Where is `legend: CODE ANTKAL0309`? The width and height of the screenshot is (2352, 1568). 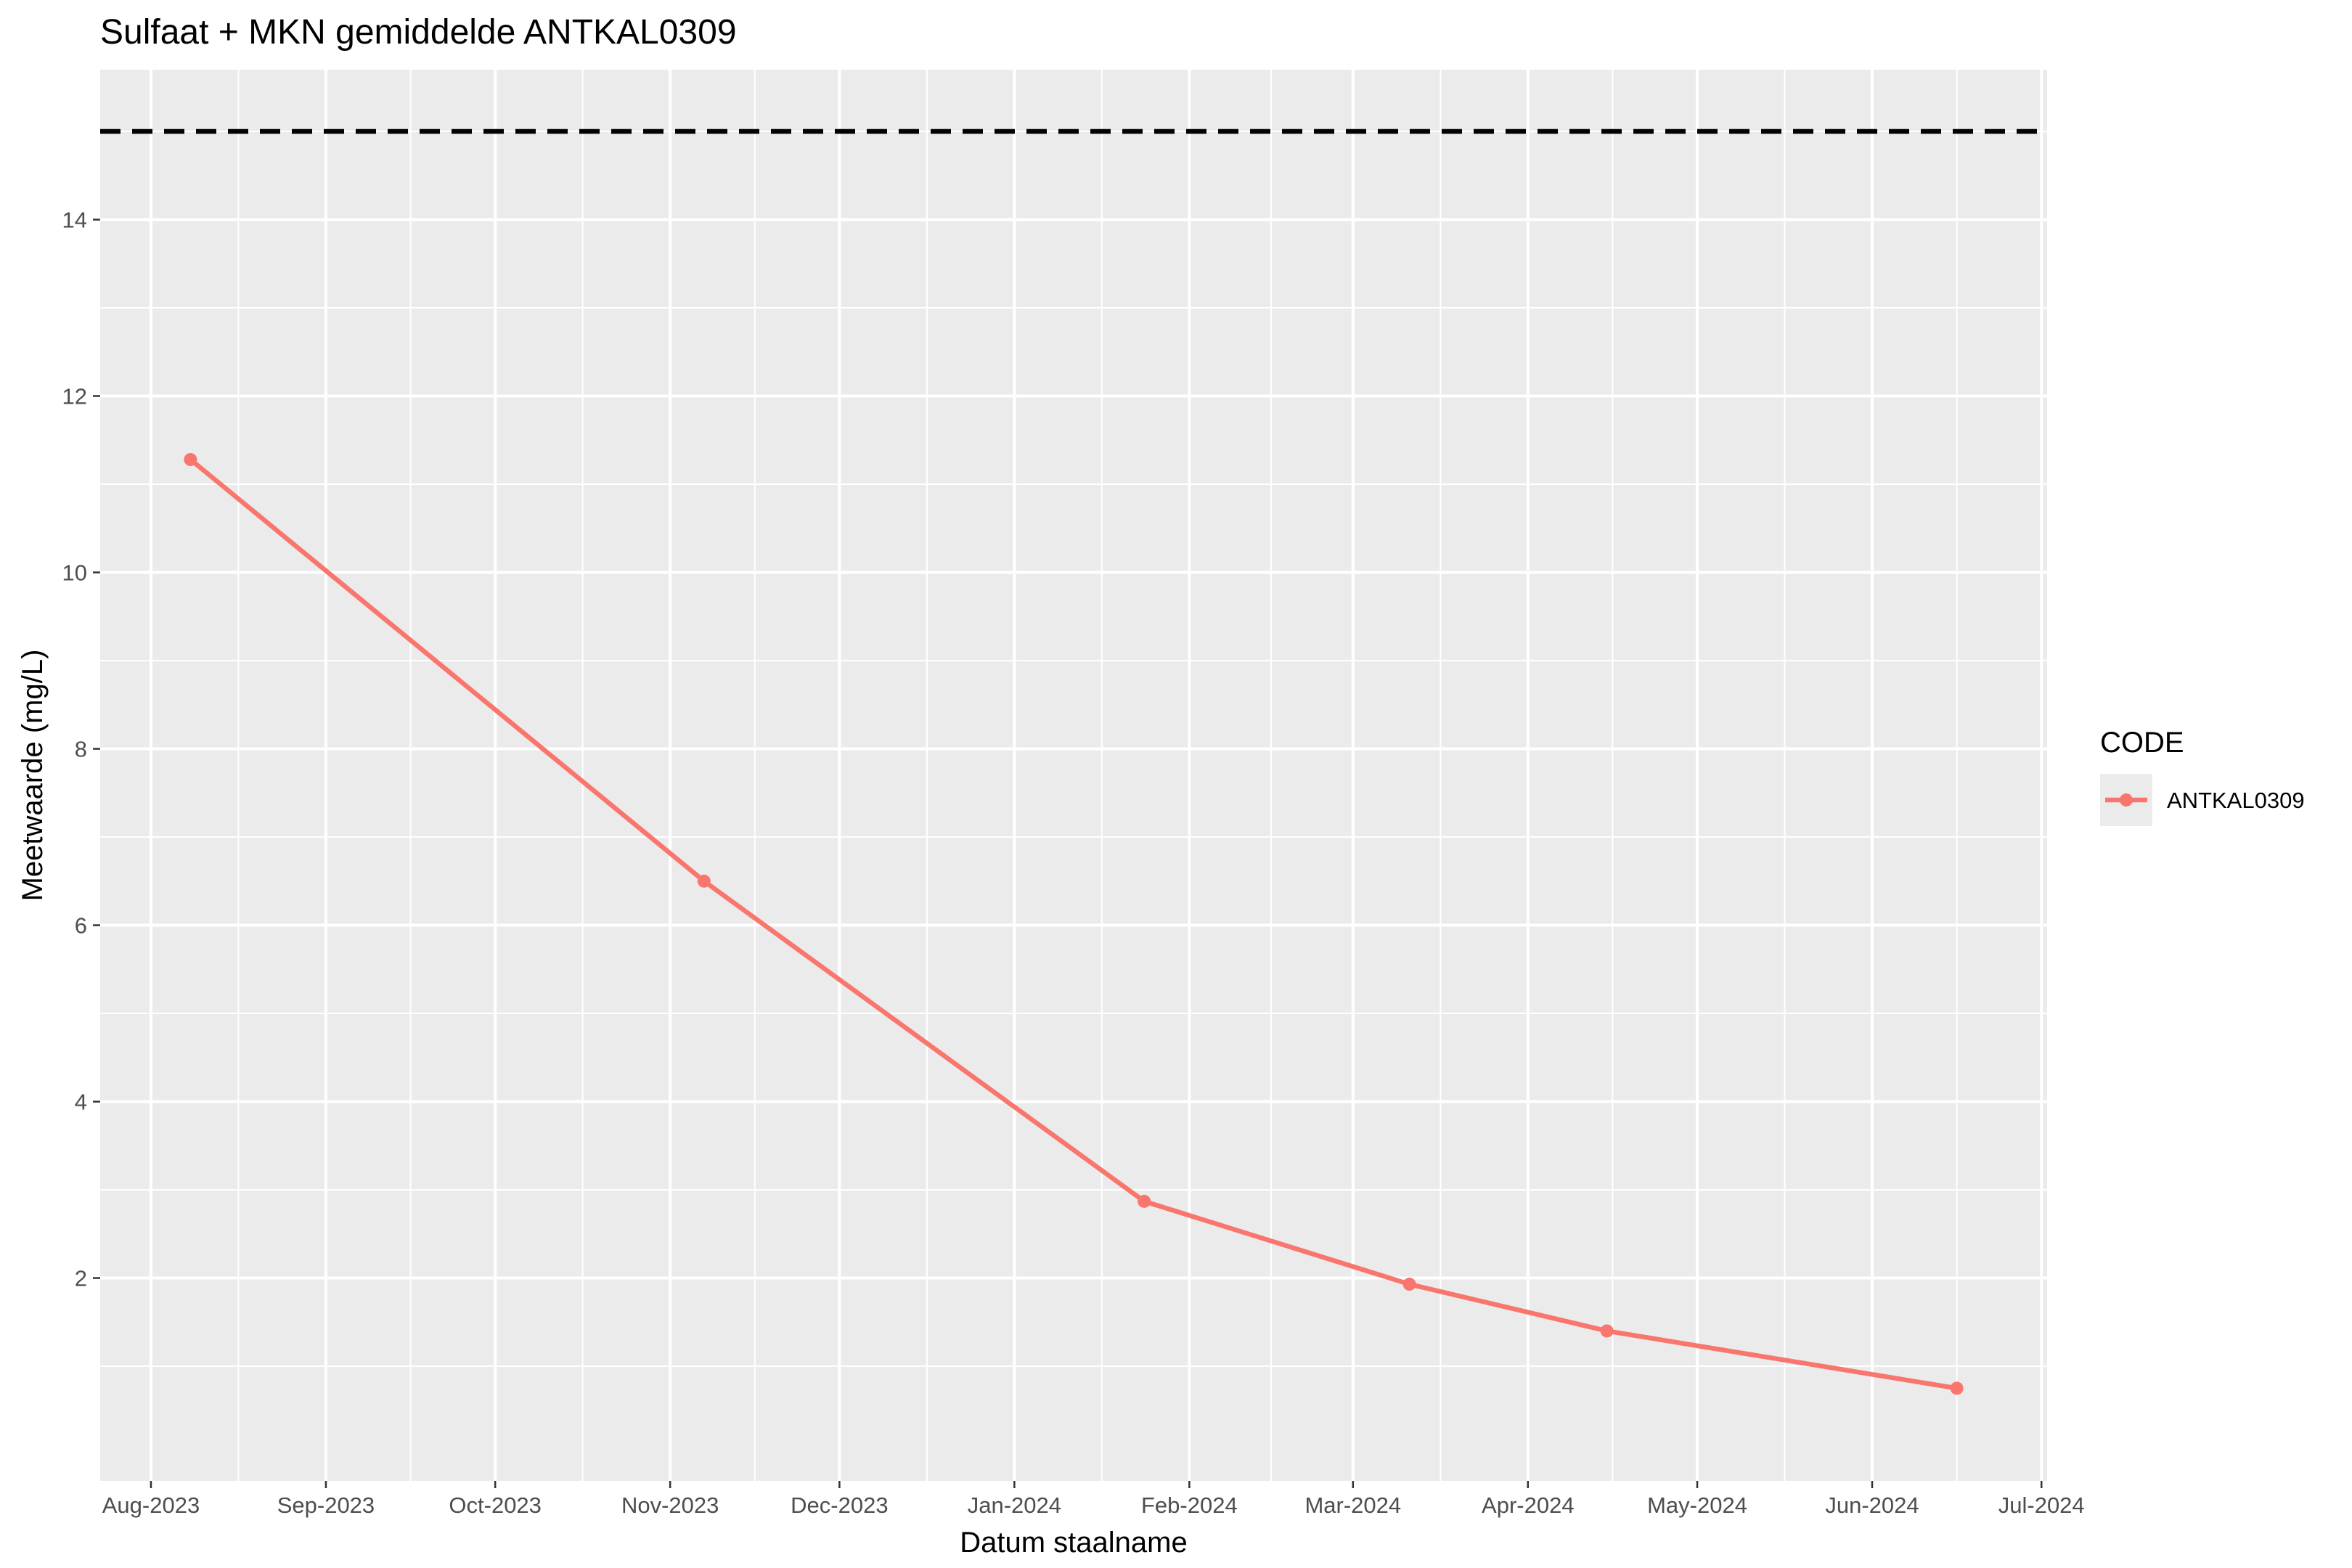 legend: CODE ANTKAL0309 is located at coordinates (2203, 777).